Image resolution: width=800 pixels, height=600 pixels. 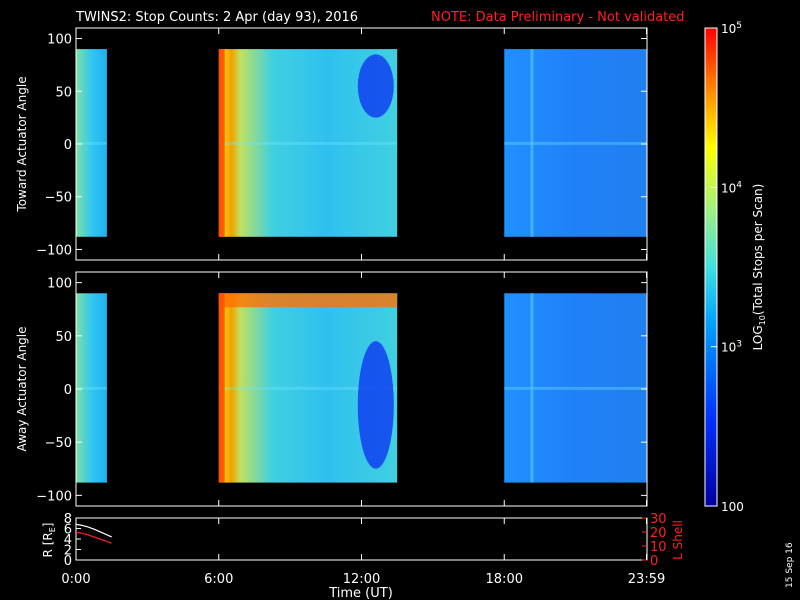 I want to click on panel-toward-ylabel: Toward Actuator Angle, so click(x=22, y=144).